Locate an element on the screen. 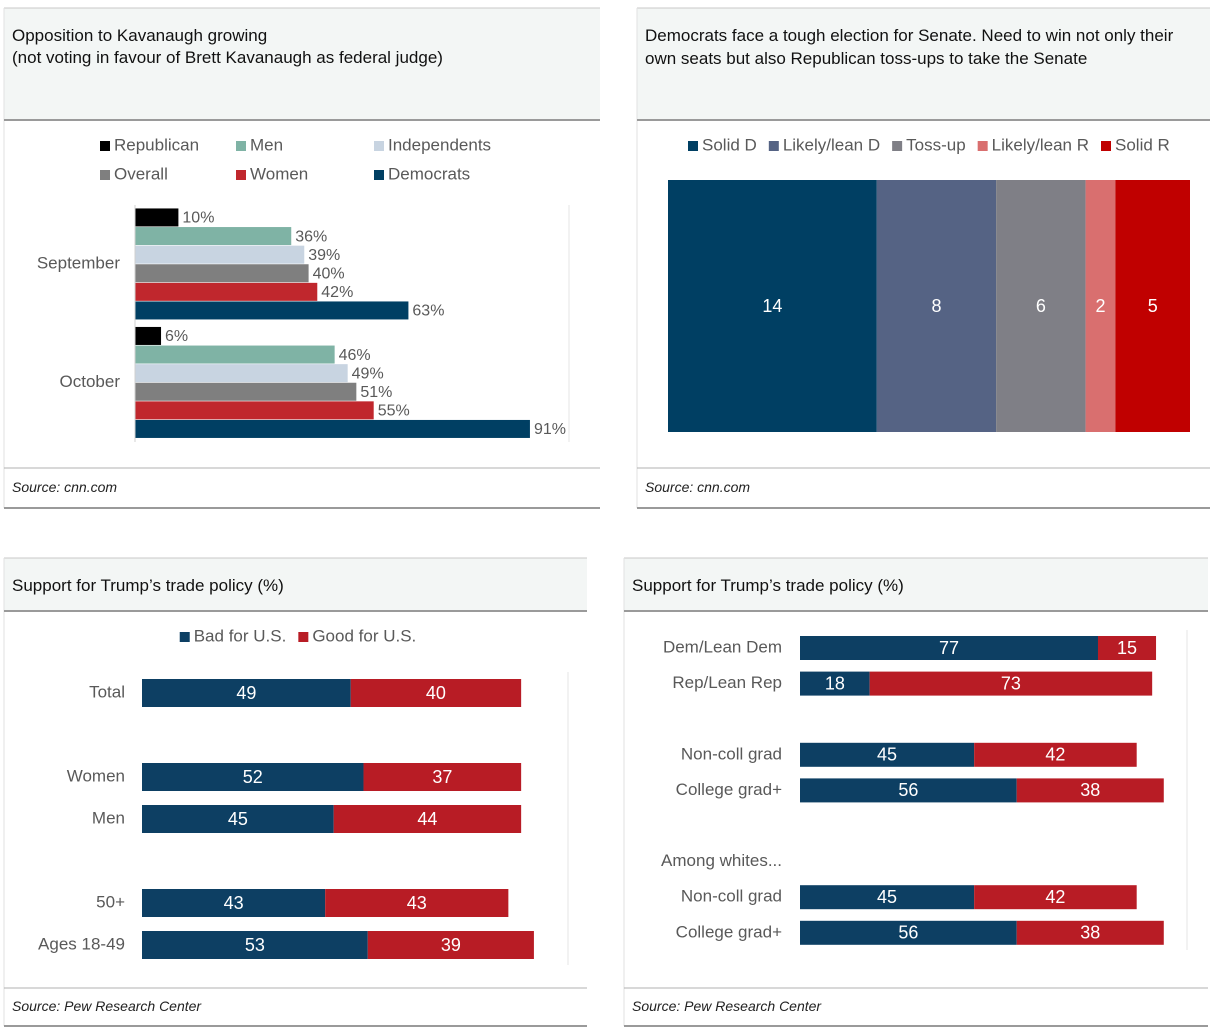  category-label: September is located at coordinates (78, 263).